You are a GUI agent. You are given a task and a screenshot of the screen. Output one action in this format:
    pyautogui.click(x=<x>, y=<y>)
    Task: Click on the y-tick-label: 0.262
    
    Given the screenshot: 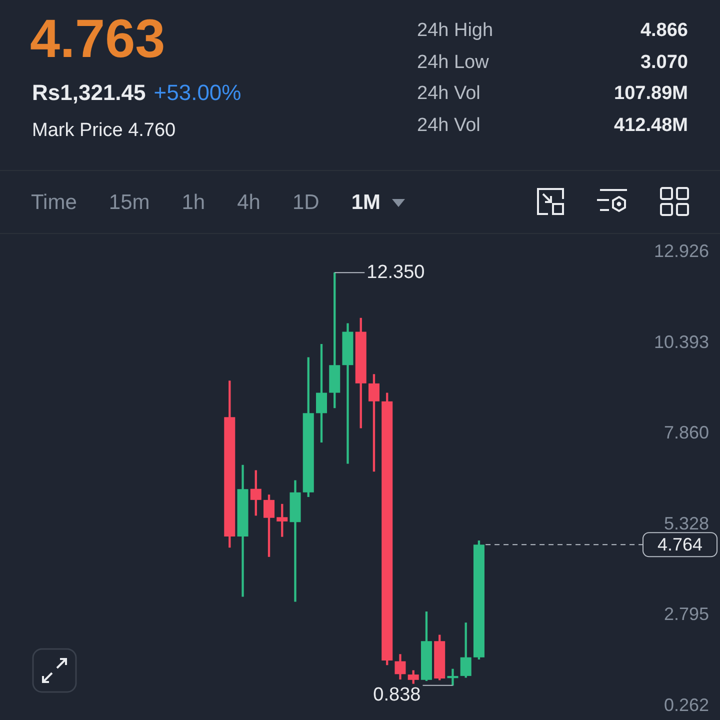 What is the action you would take?
    pyautogui.click(x=686, y=704)
    